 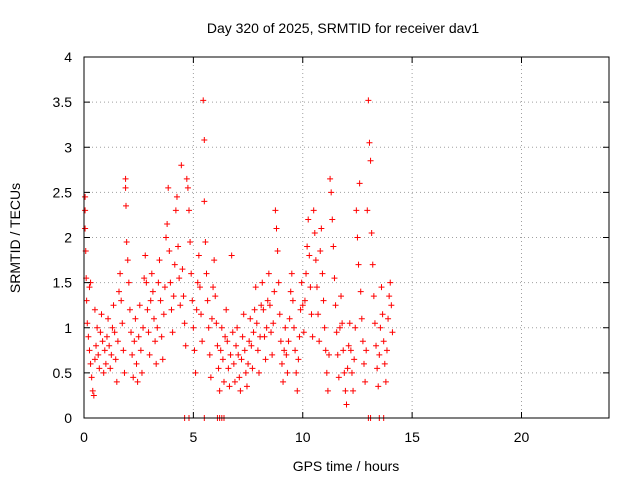 What do you see at coordinates (193, 437) in the screenshot?
I see `x-tick-label: 5` at bounding box center [193, 437].